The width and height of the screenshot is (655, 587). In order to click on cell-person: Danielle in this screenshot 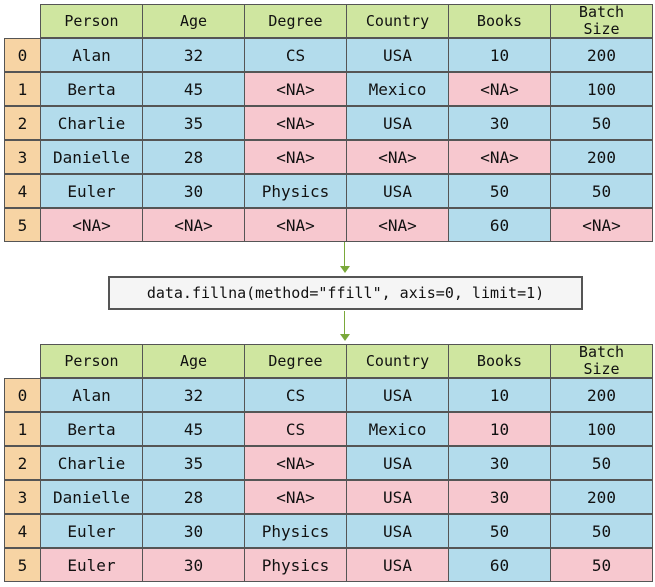, I will do `click(91, 157)`.